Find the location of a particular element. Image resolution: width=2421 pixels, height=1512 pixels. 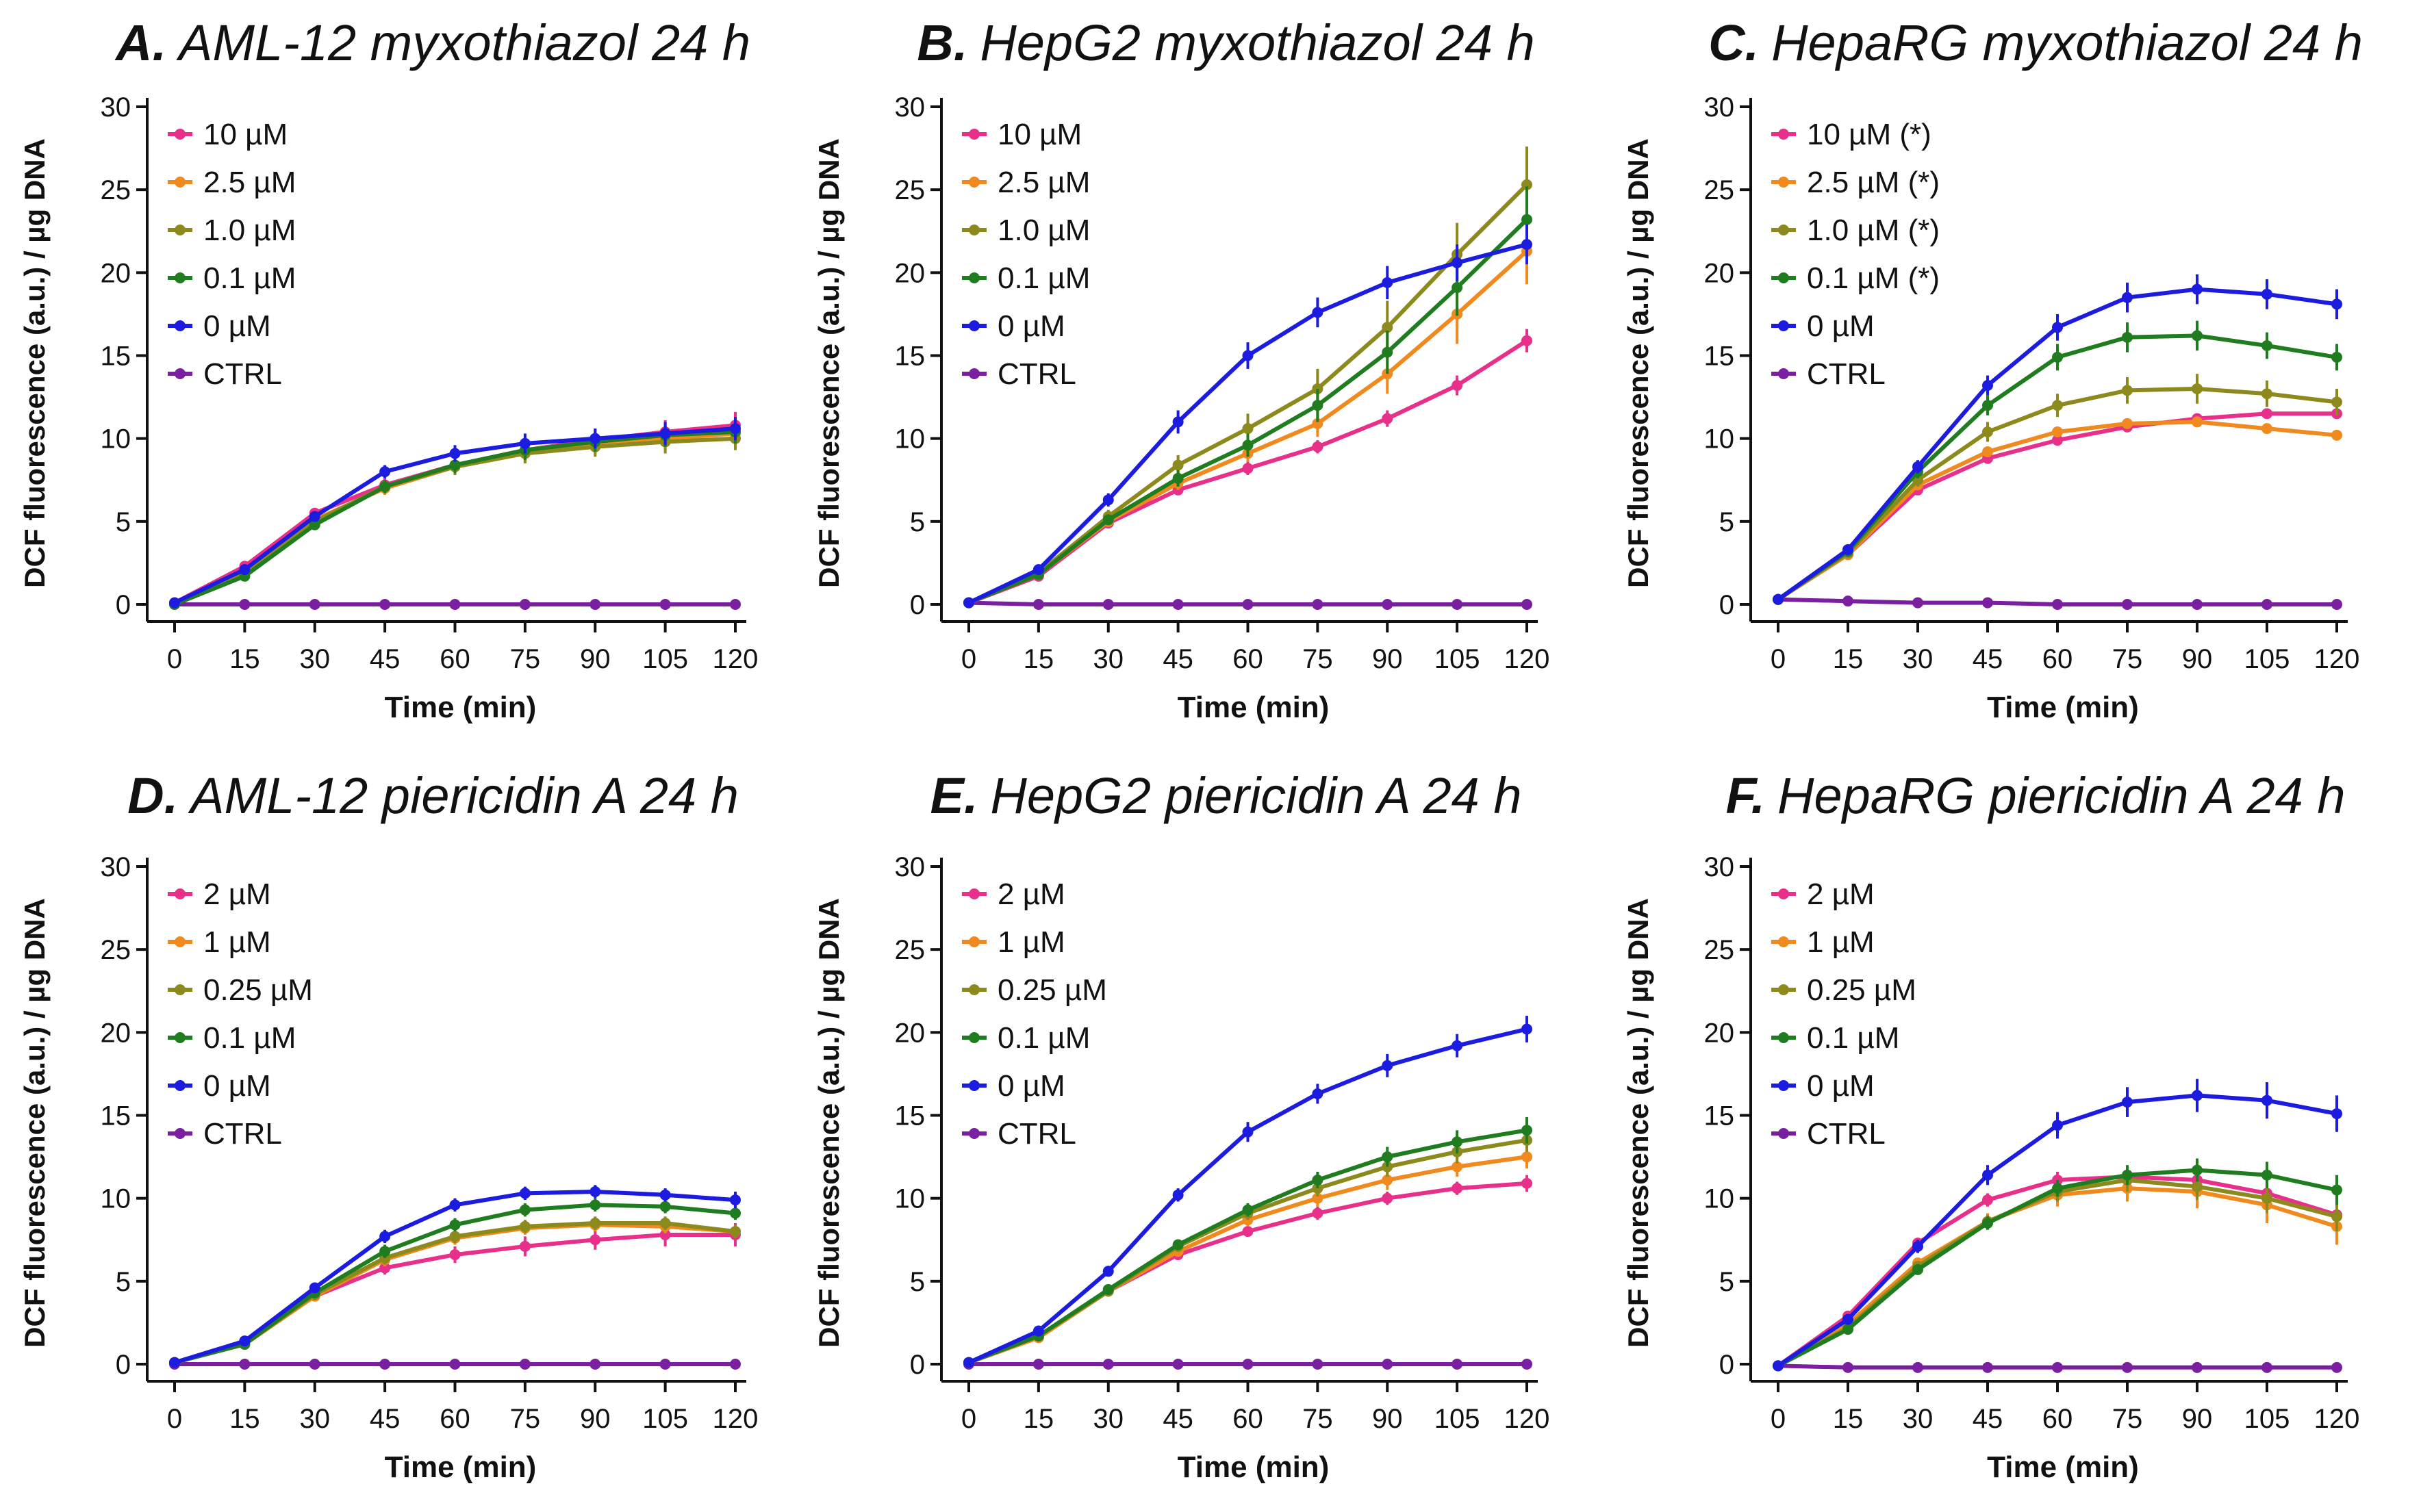

x-axis-label: Time (min) is located at coordinates (1254, 707).